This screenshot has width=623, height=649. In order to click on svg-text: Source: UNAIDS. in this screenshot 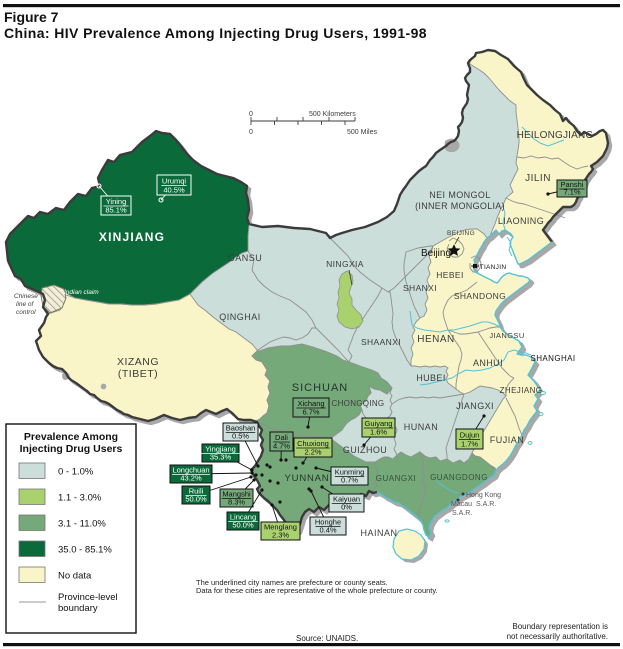, I will do `click(327, 638)`.